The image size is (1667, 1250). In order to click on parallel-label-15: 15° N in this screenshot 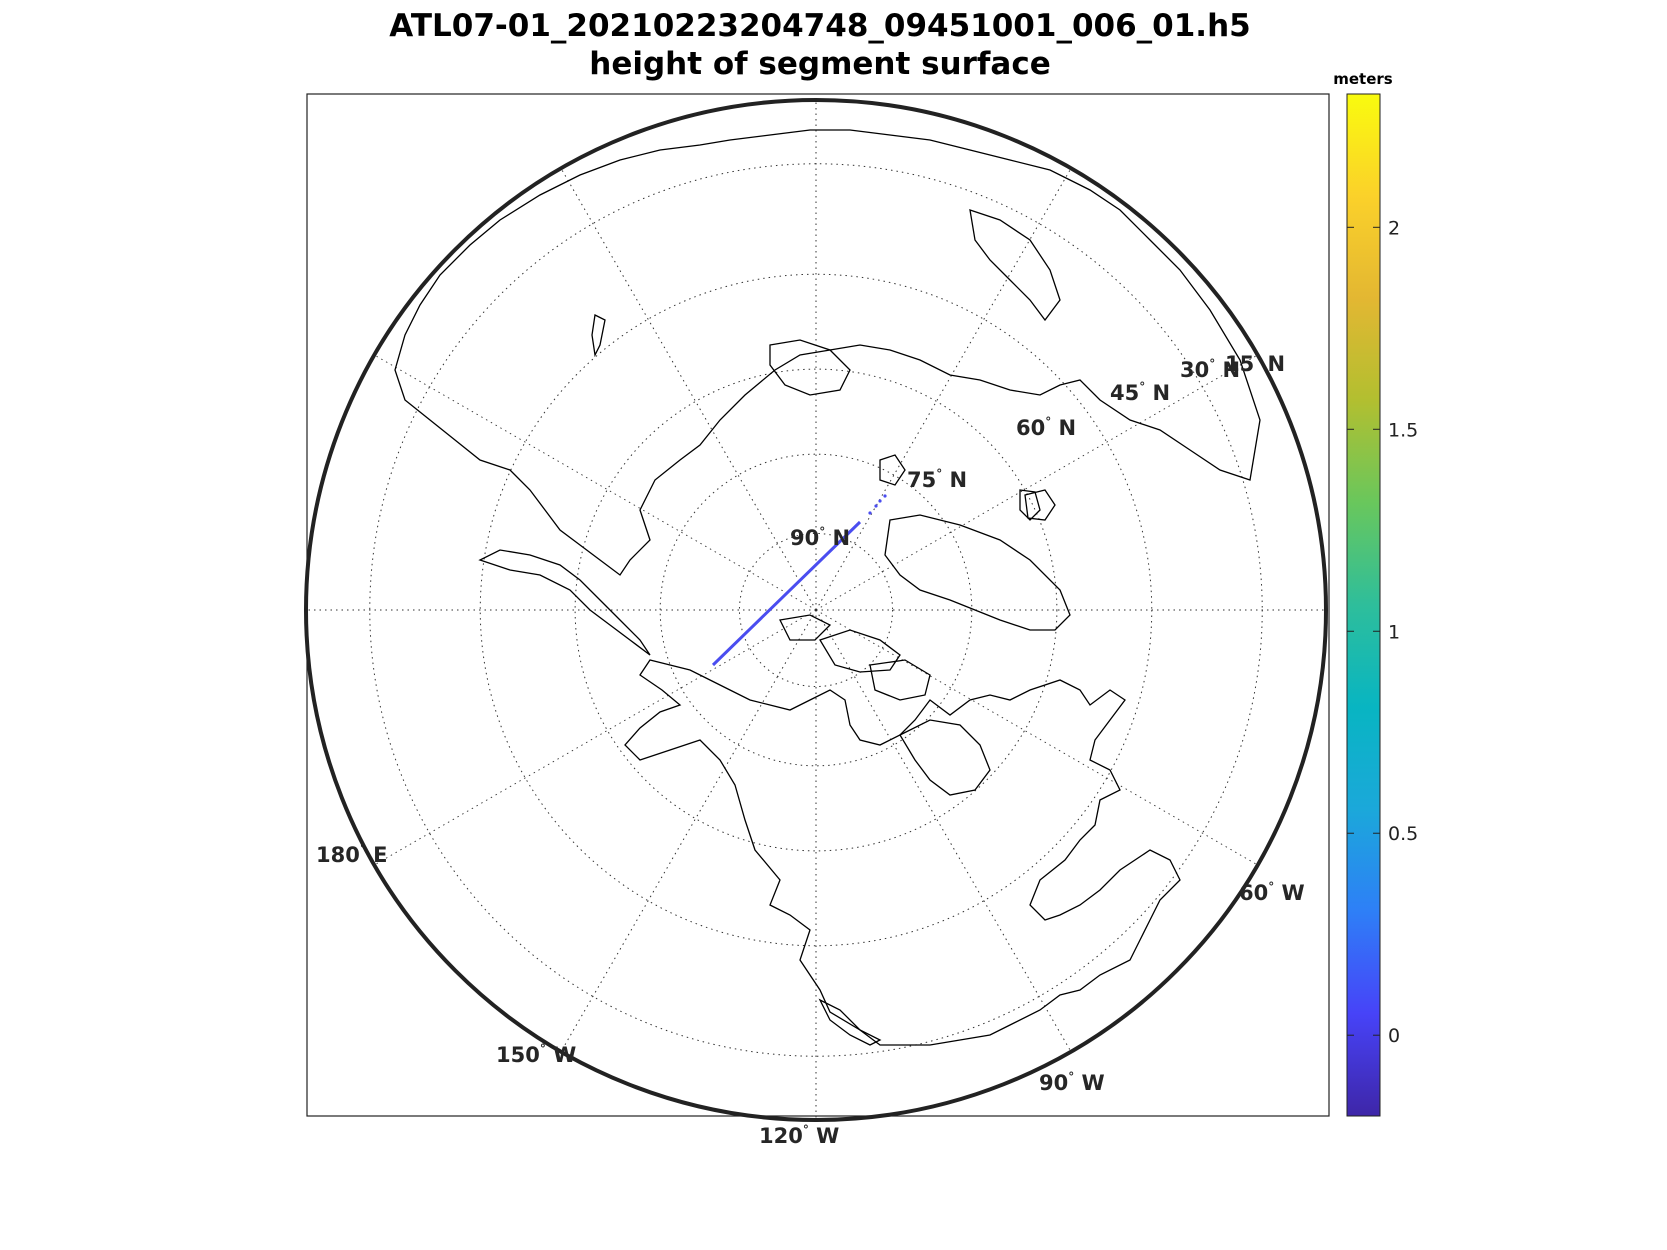, I will do `click(1255, 363)`.